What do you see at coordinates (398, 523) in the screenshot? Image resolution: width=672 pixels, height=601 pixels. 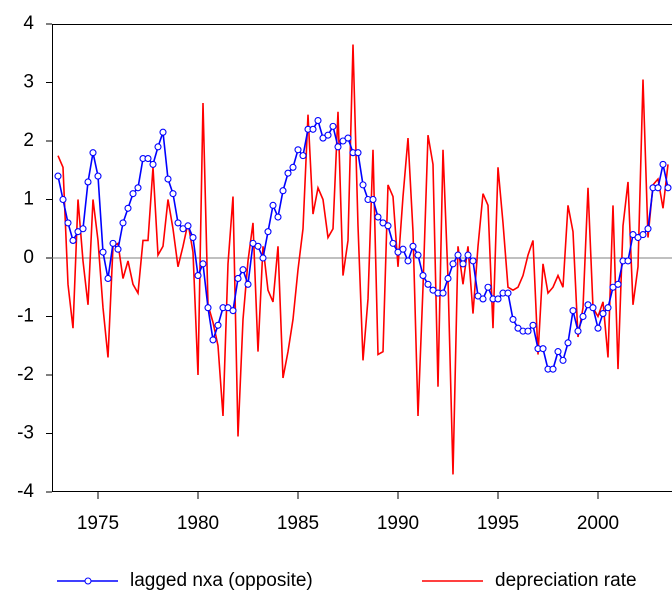 I see `x-tick-label: 1990` at bounding box center [398, 523].